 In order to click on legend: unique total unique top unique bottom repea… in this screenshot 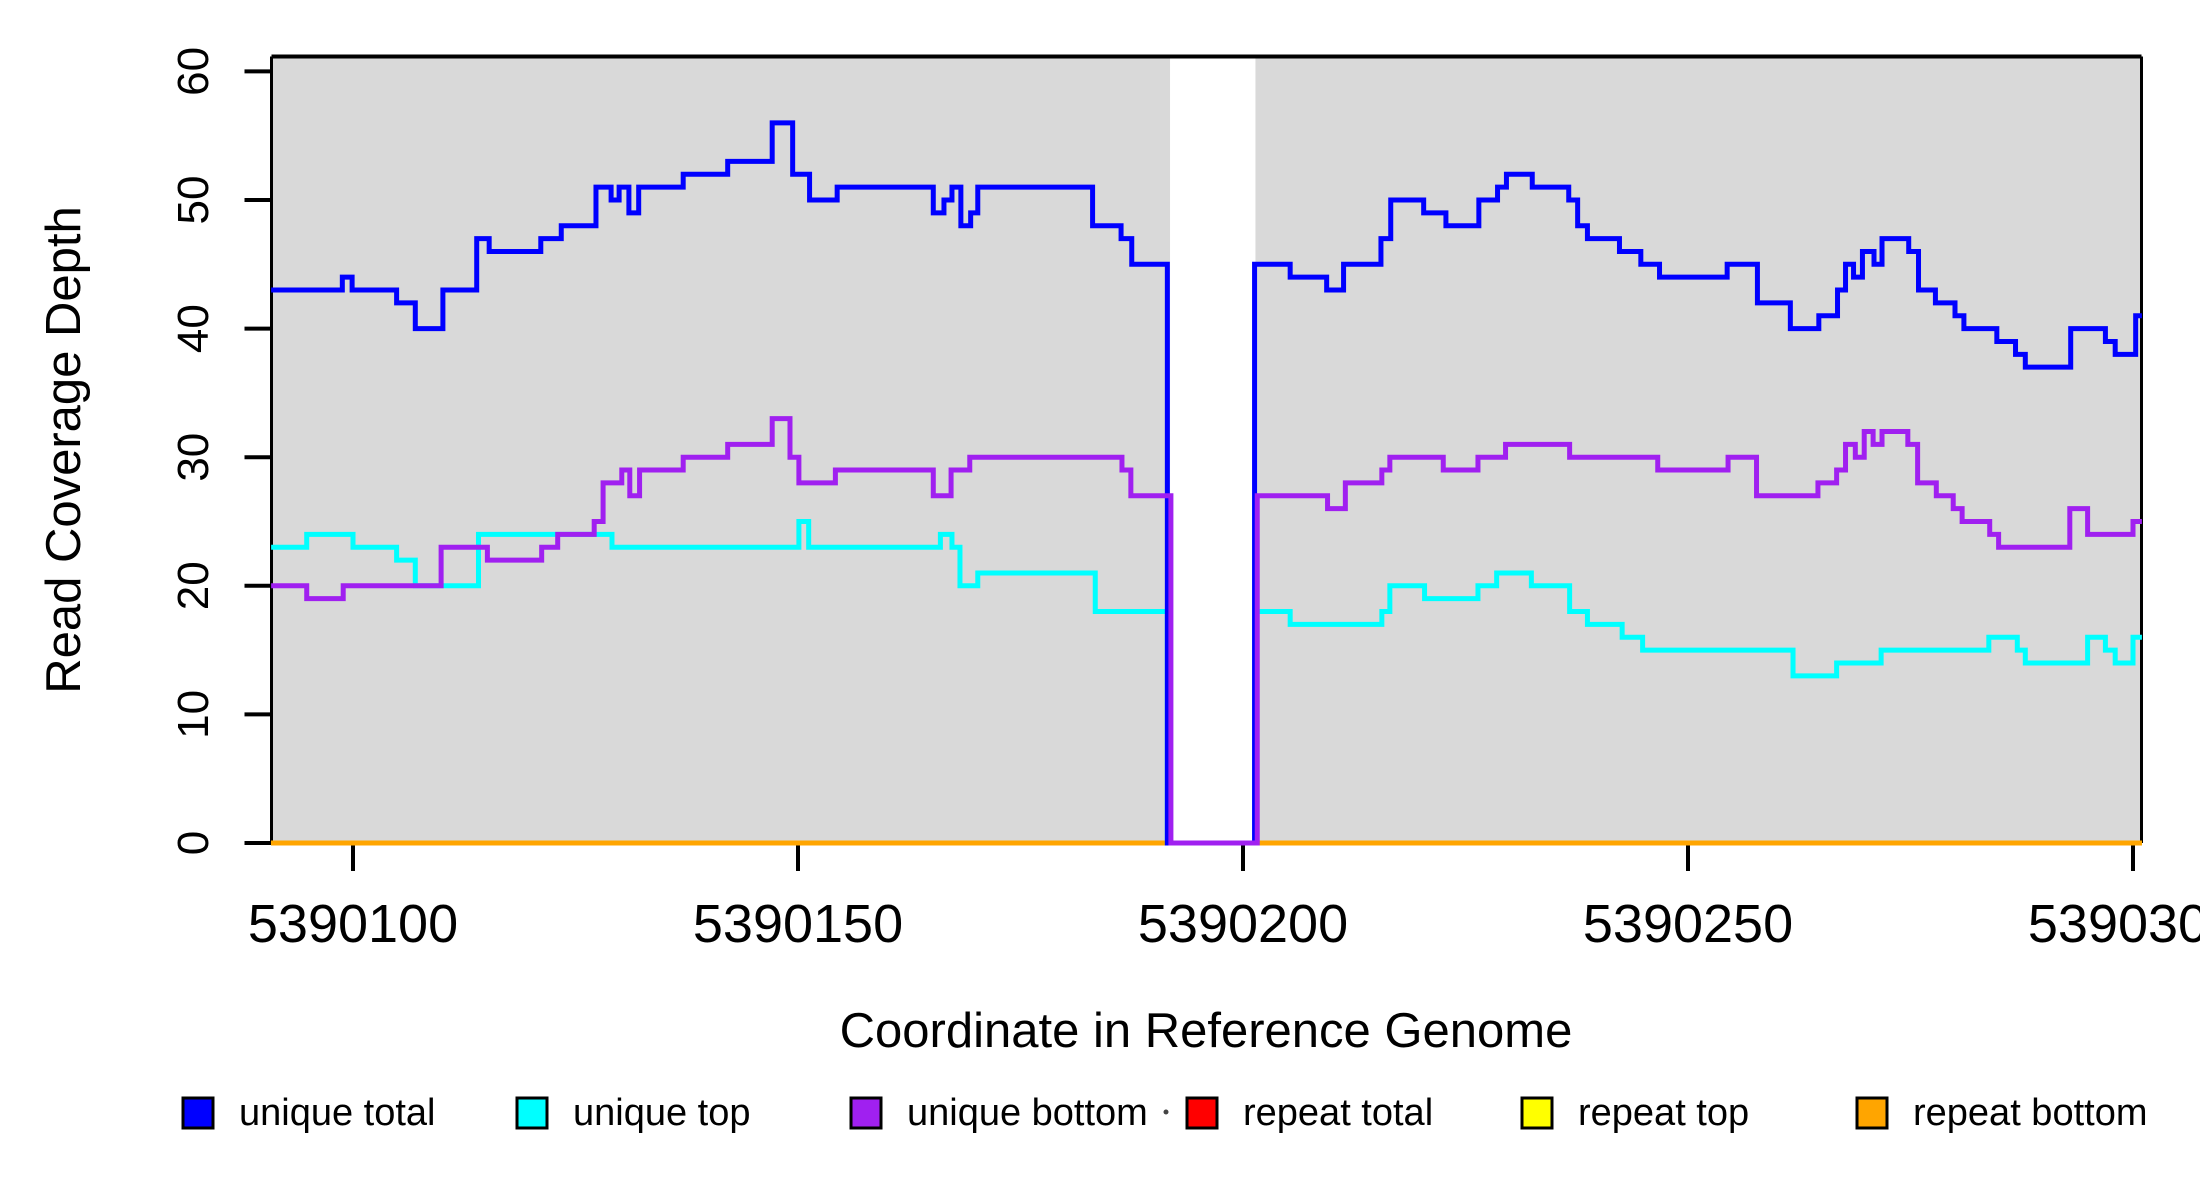, I will do `click(1164, 1113)`.